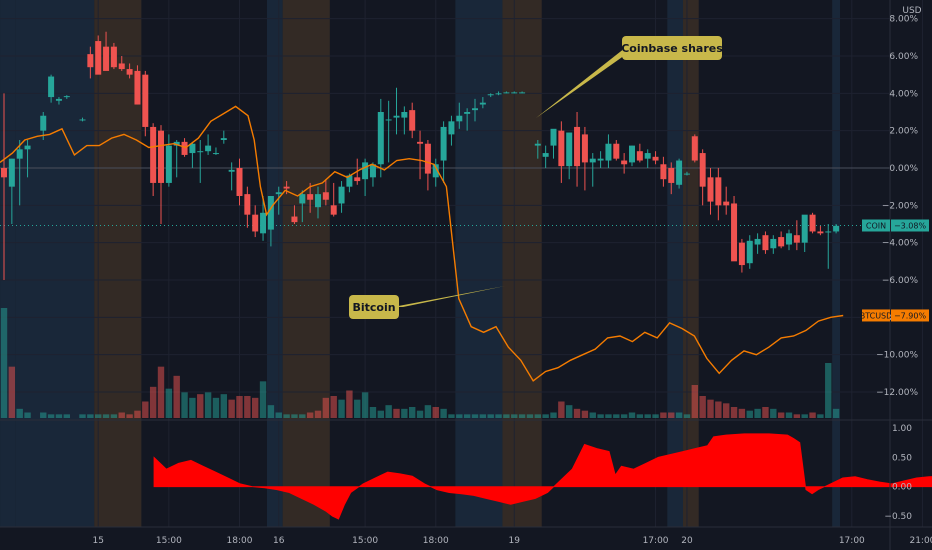 Image resolution: width=932 pixels, height=550 pixels. What do you see at coordinates (910, 225) in the screenshot?
I see `tag-value: −3.08%` at bounding box center [910, 225].